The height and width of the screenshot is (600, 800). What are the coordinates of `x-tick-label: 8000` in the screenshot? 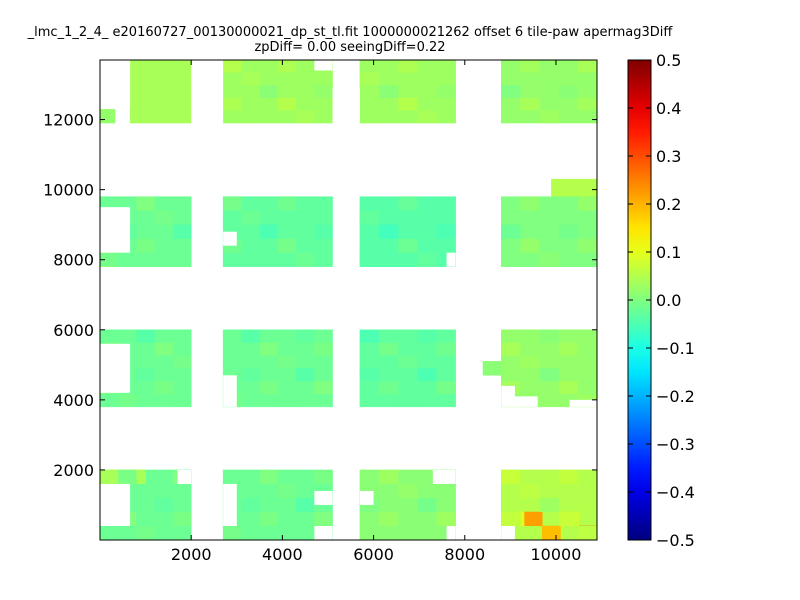 It's located at (464, 554).